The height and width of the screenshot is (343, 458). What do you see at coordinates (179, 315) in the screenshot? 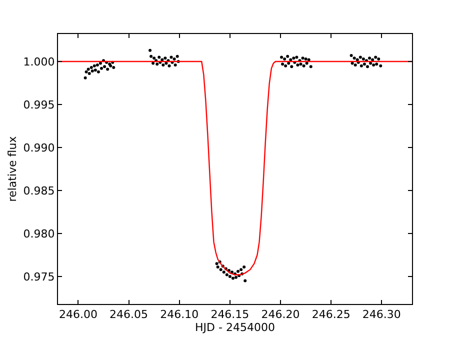
I see `x-tick-label: 246.10` at bounding box center [179, 315].